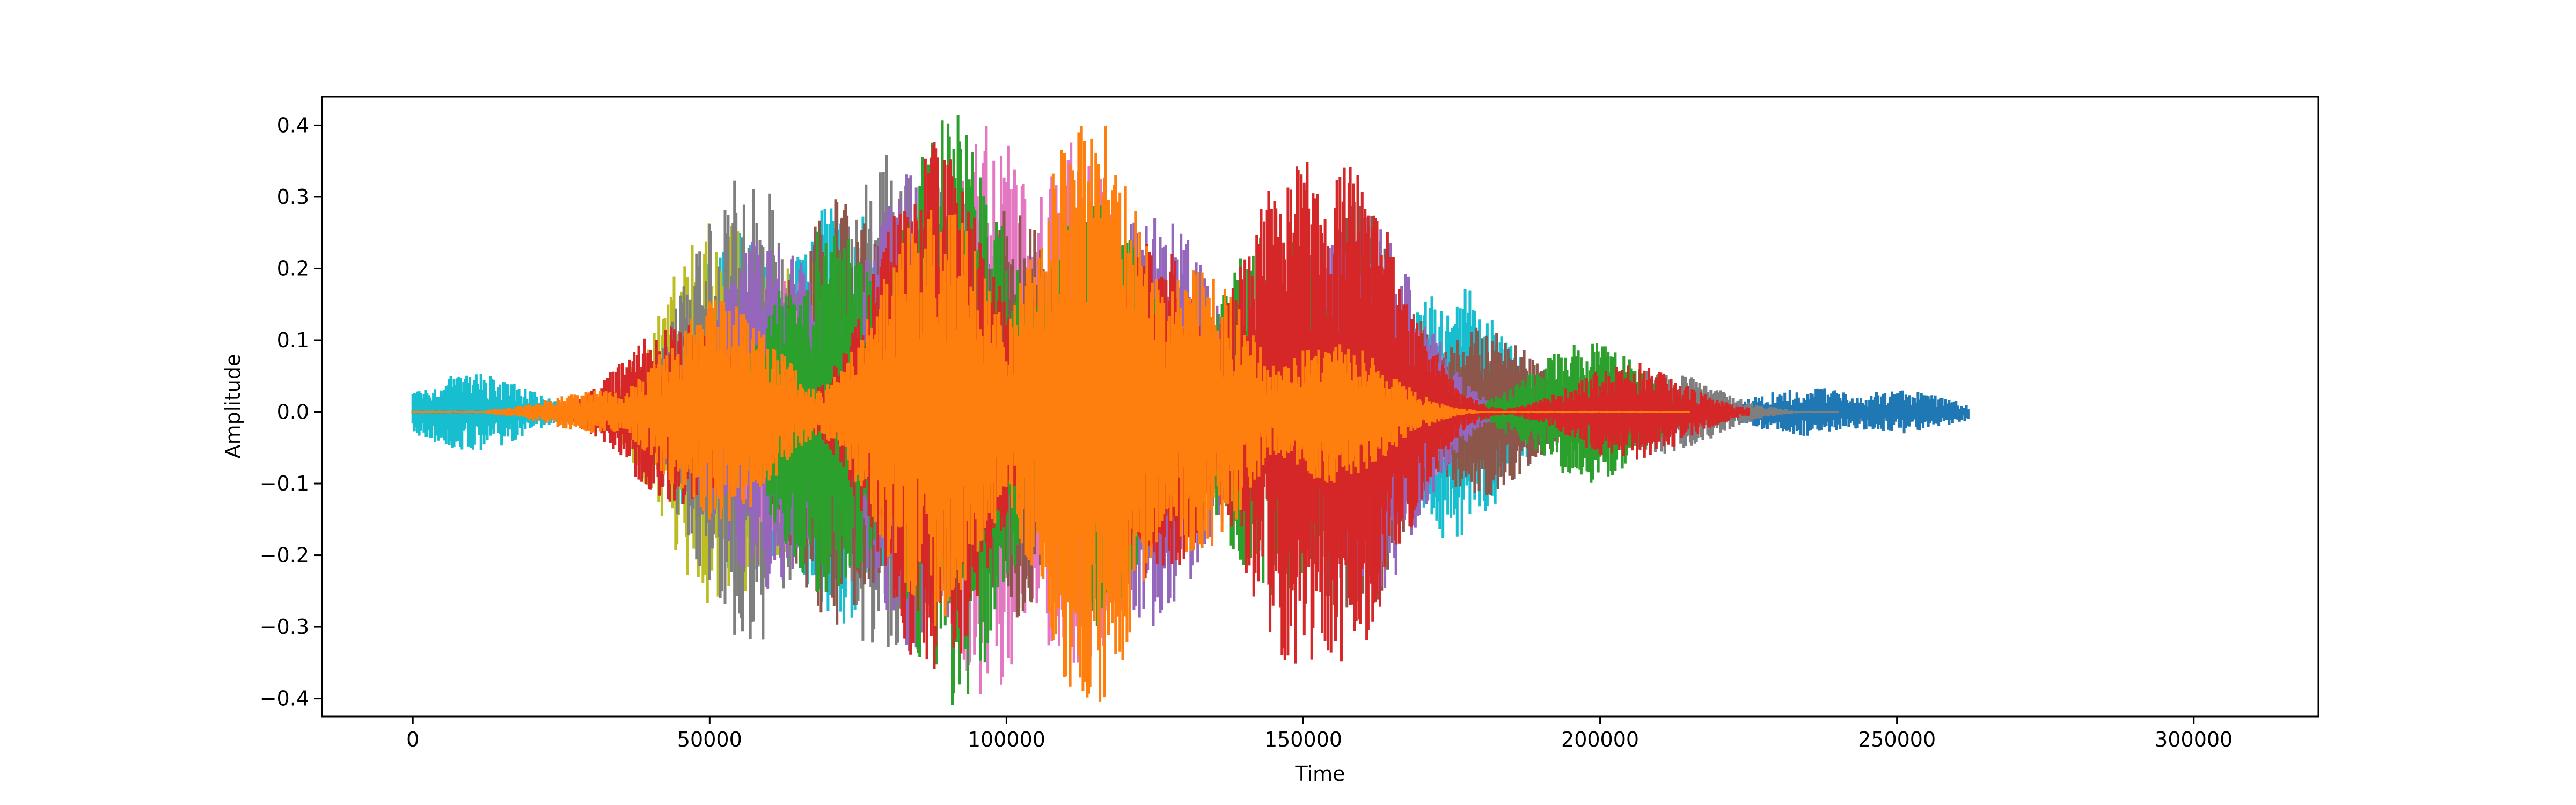  I want to click on y-axis: 0.4 0.3 0.2 0.1 0.0 −0.1 −0.2 −0.3 −0.4, so click(291, 412).